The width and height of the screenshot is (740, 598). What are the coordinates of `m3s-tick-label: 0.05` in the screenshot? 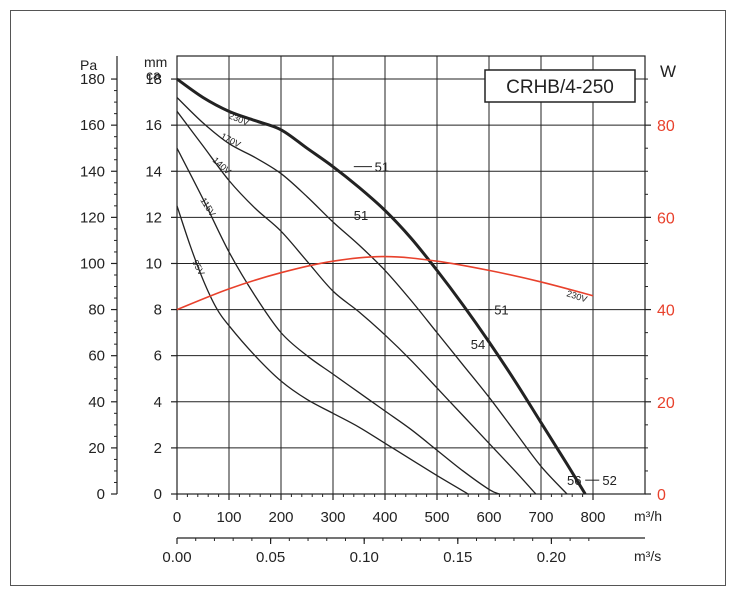 It's located at (270, 557).